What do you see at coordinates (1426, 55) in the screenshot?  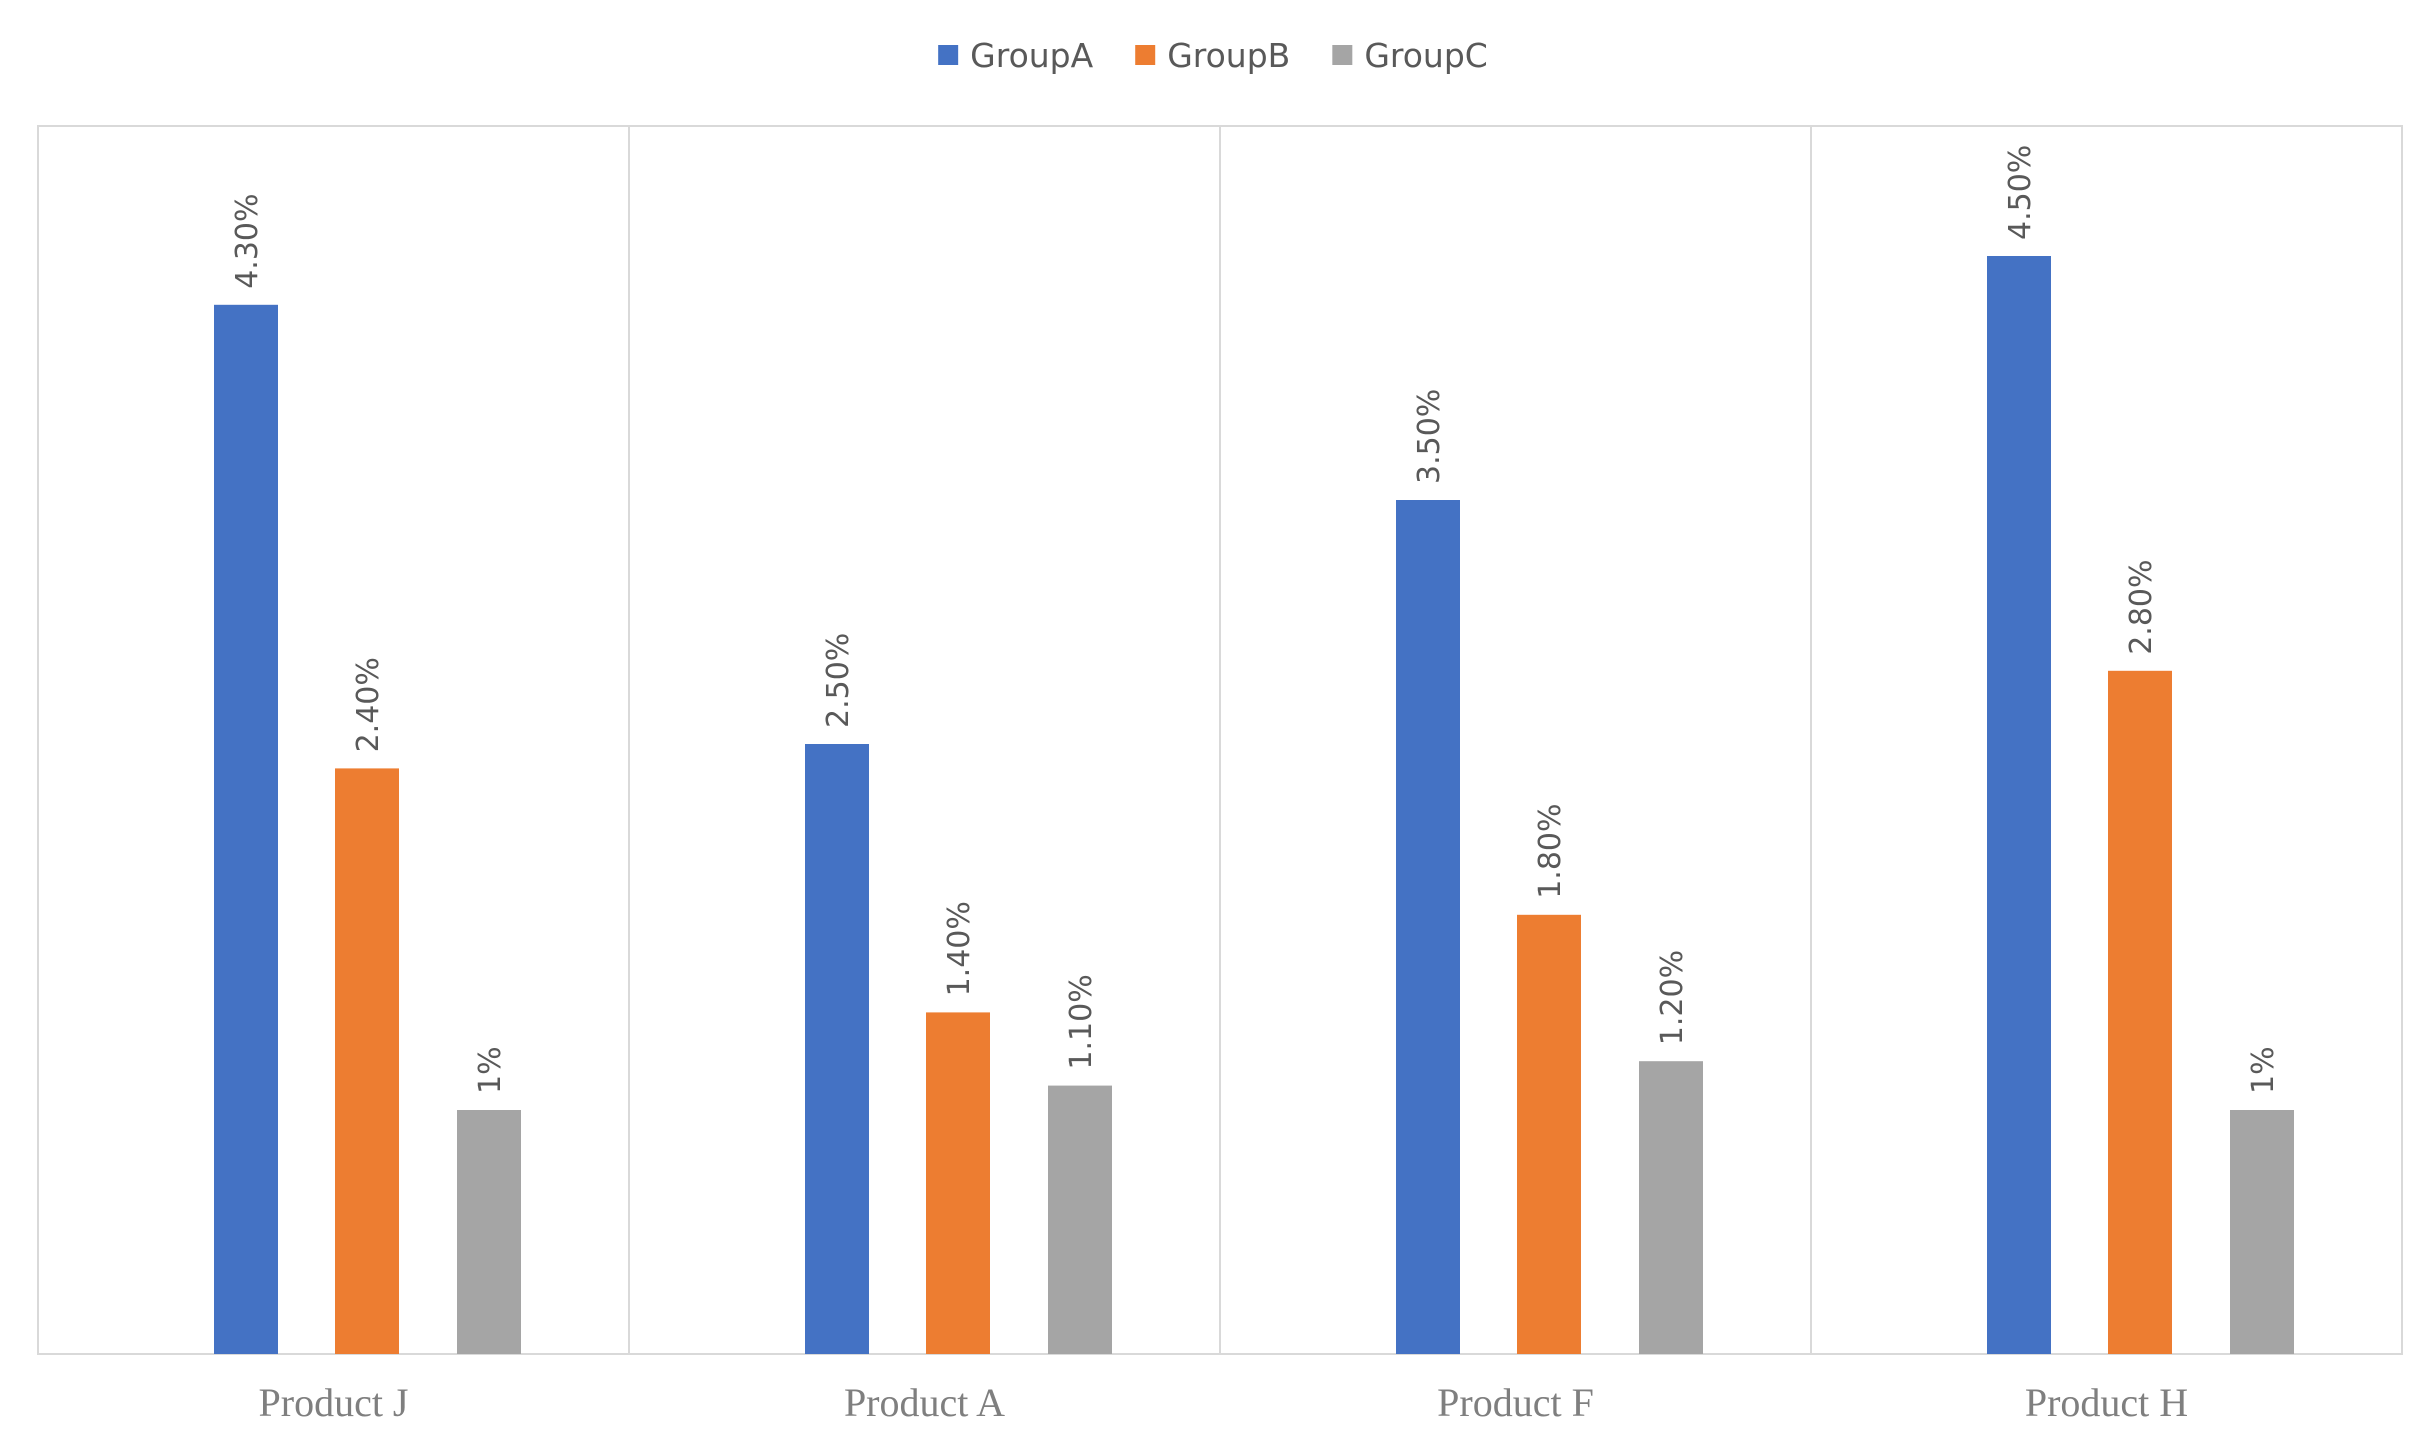 I see `legend-label-groupc: GroupC` at bounding box center [1426, 55].